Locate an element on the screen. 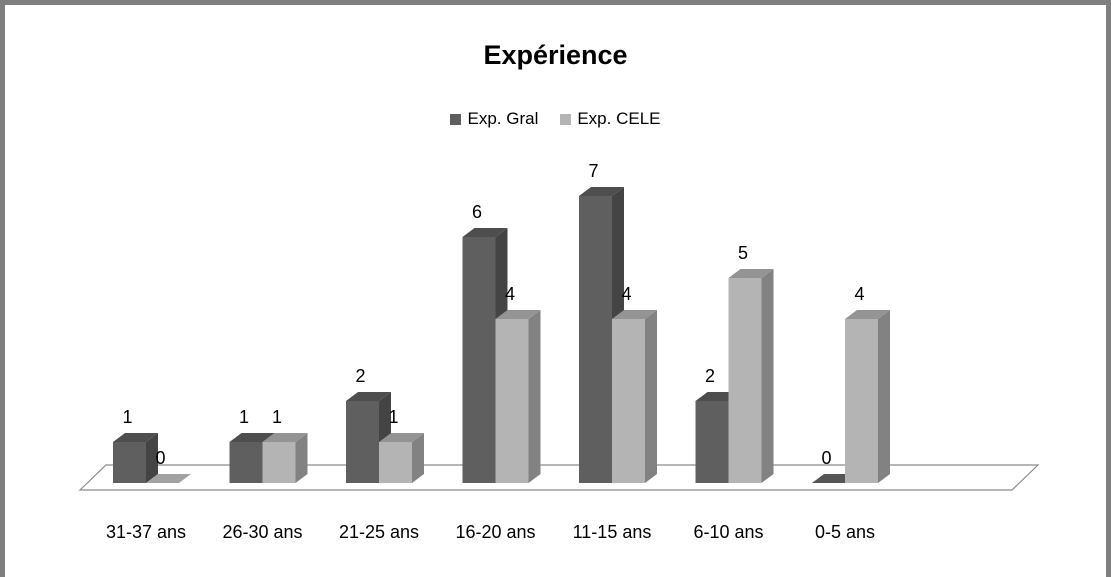 This screenshot has height=577, width=1111. bar-s1-c4 is located at coordinates (479, 360).